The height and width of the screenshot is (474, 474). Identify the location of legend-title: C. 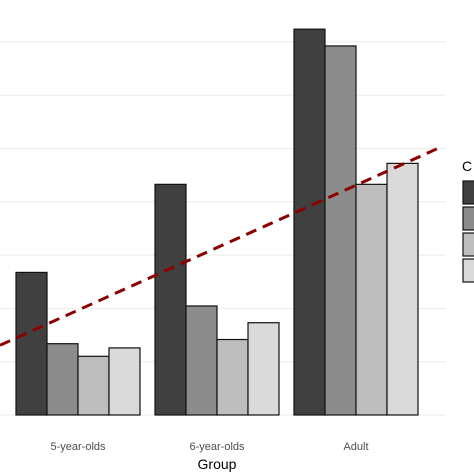
(467, 166).